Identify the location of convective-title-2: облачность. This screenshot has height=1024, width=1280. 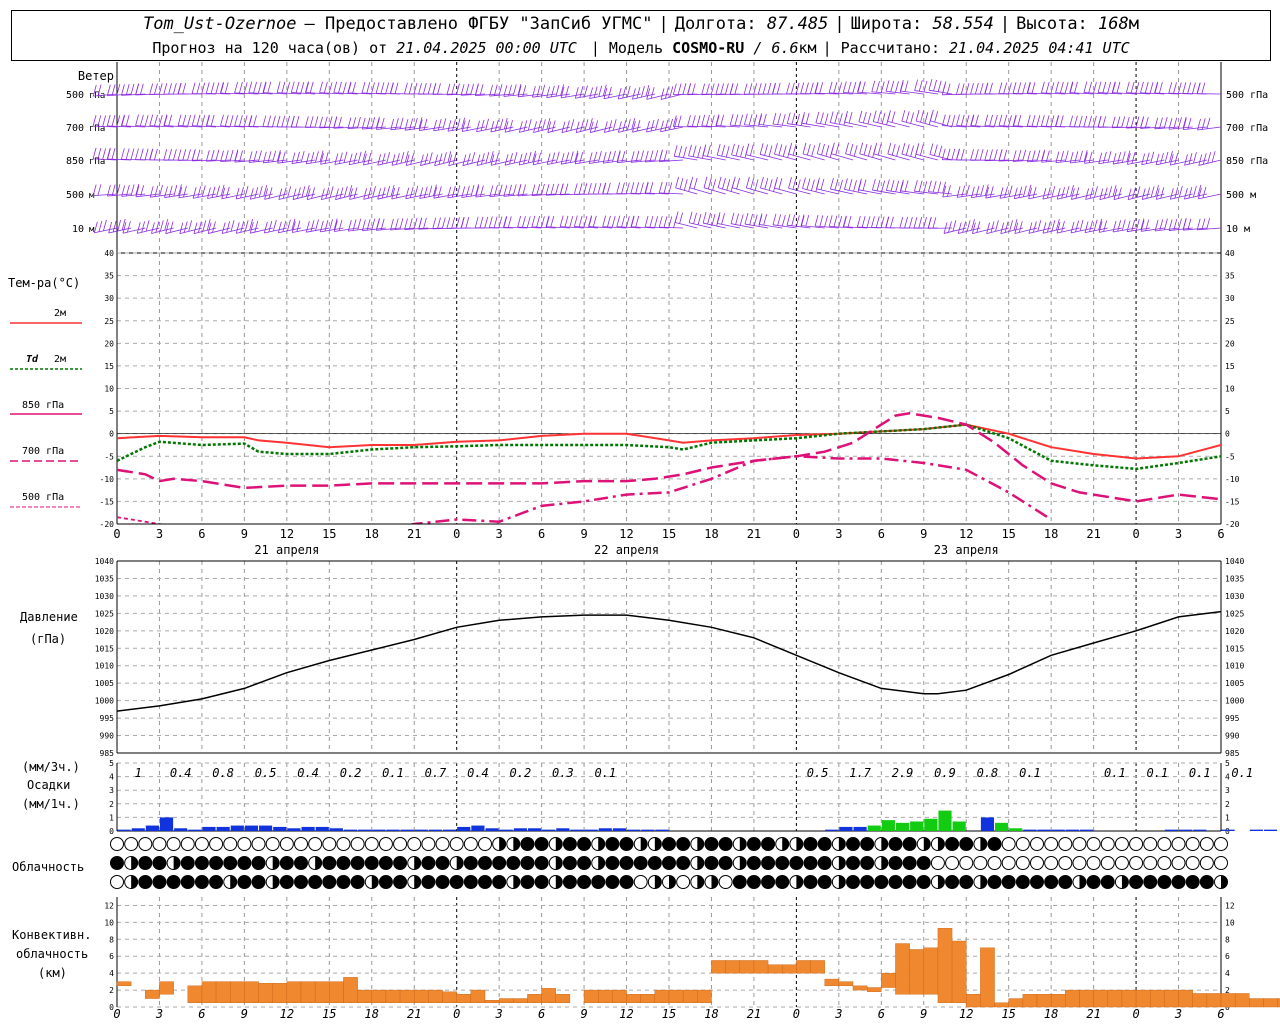
(52, 954).